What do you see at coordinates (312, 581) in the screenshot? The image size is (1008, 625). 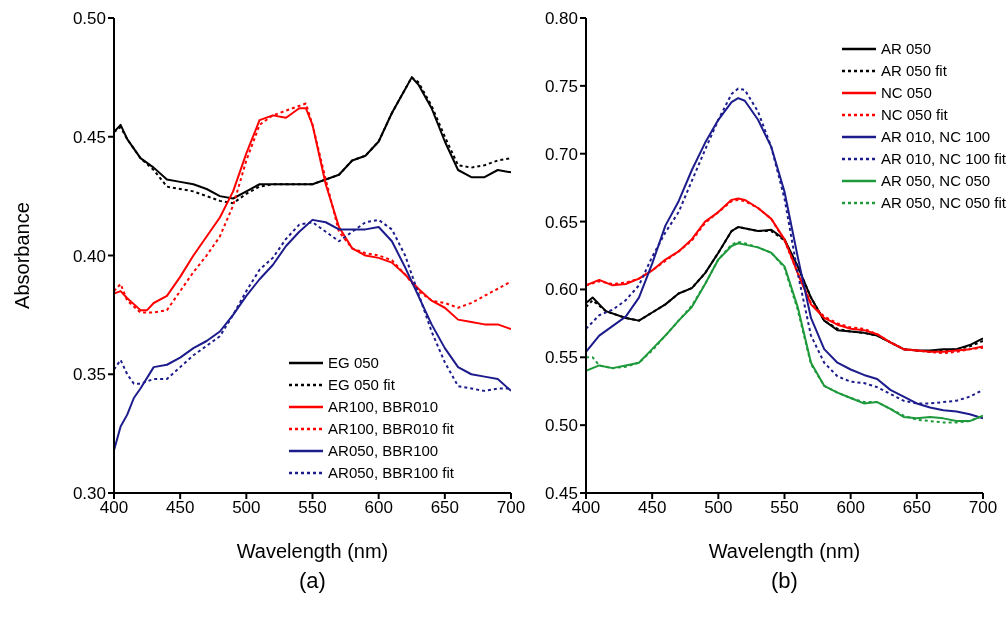 I see `text: (a)` at bounding box center [312, 581].